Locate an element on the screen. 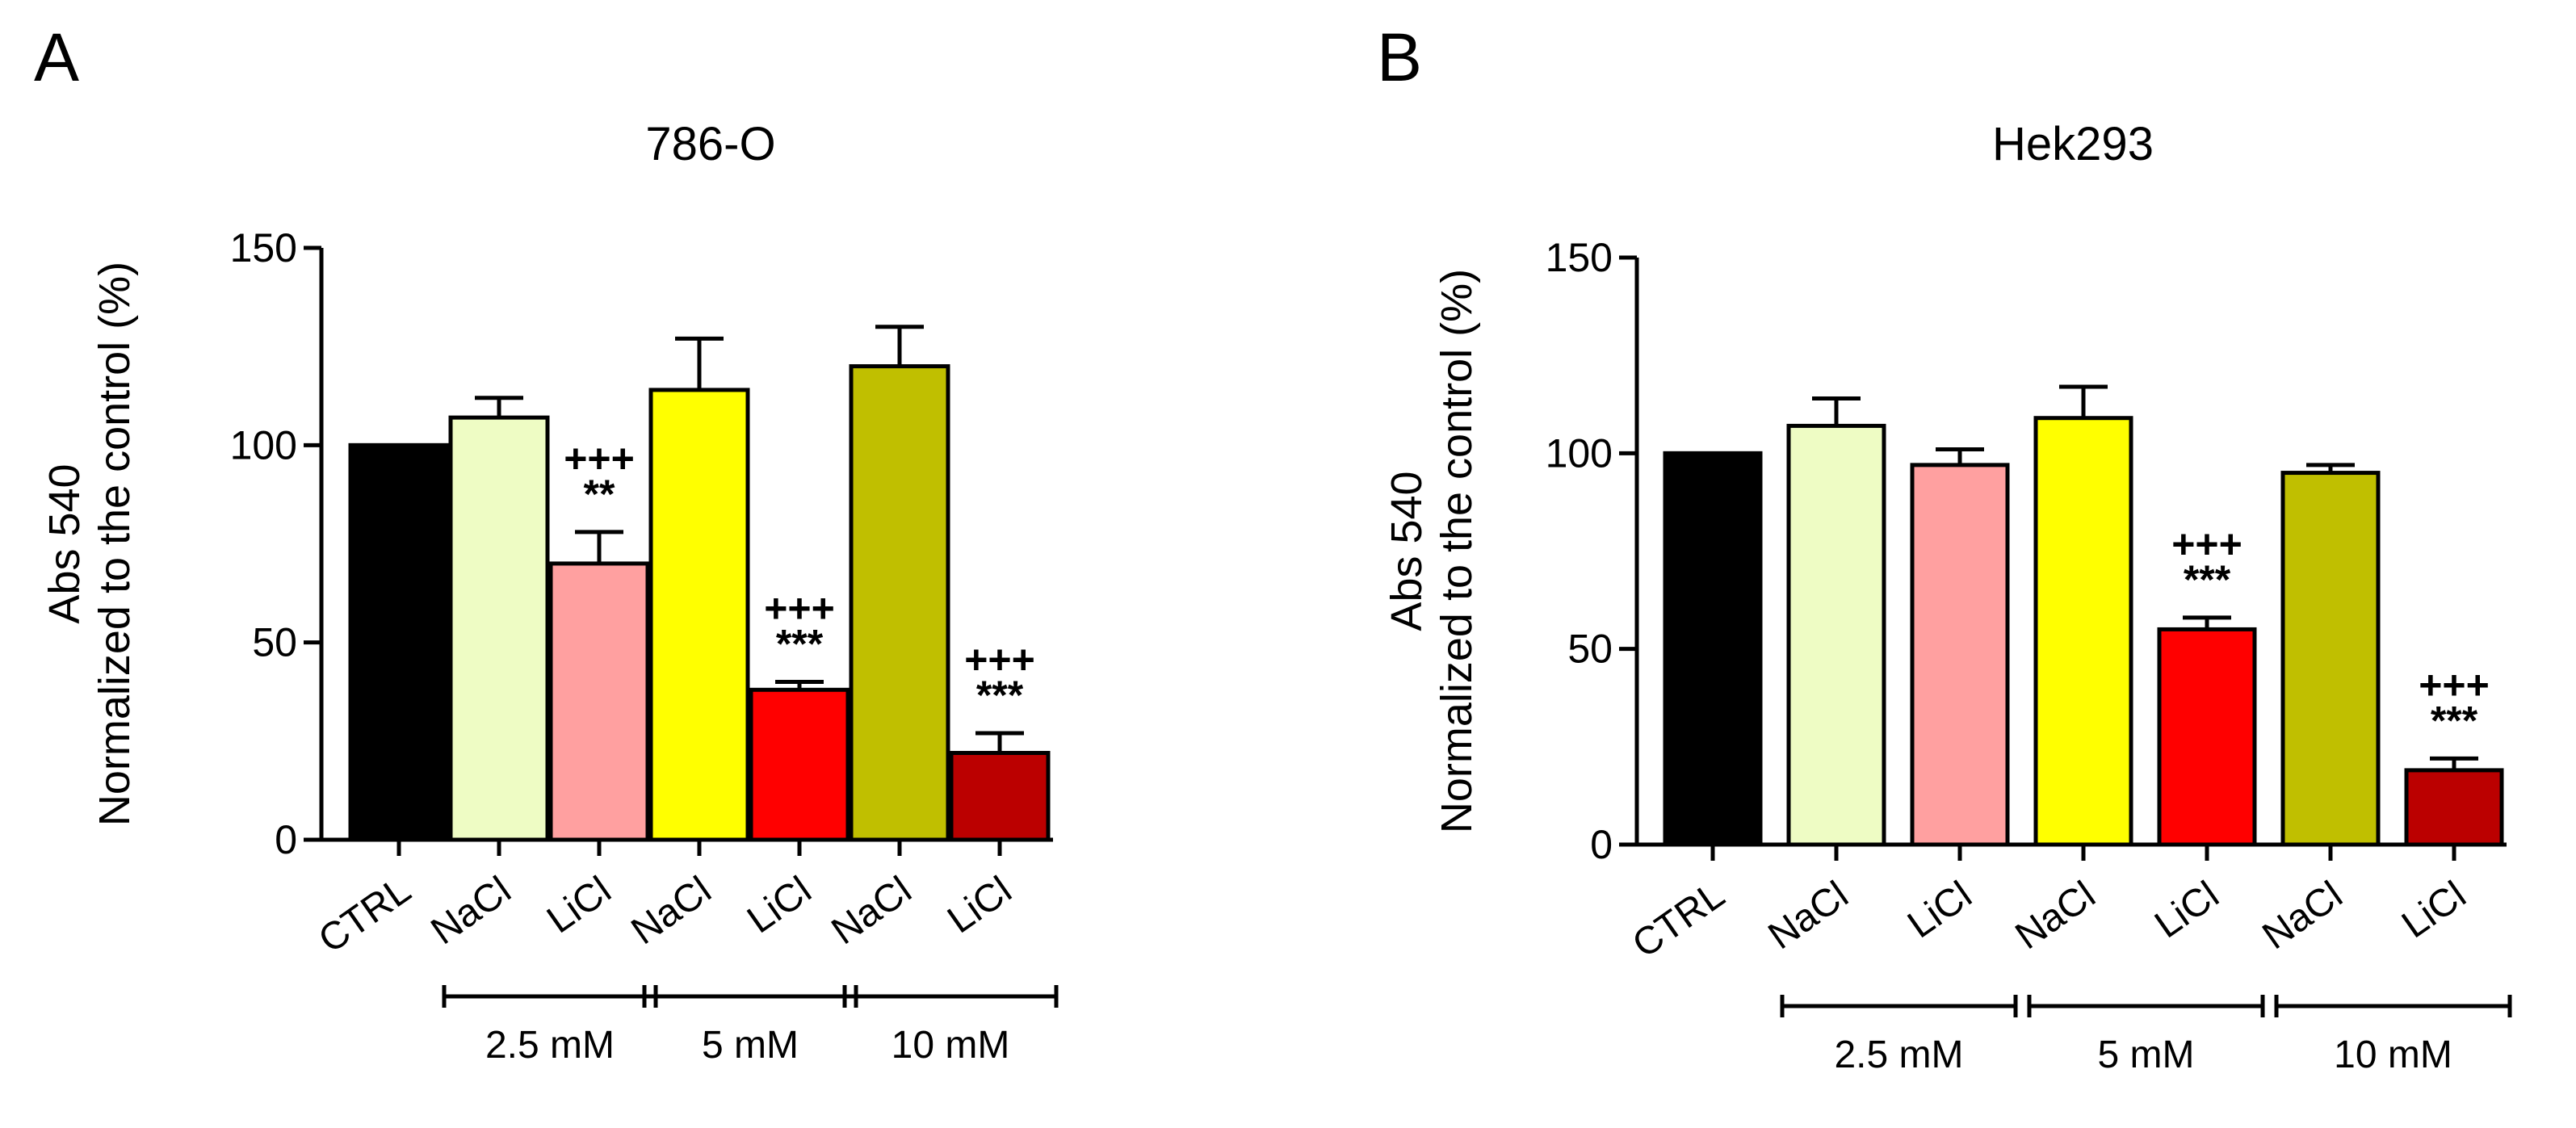  panel-letter: A is located at coordinates (57, 57).